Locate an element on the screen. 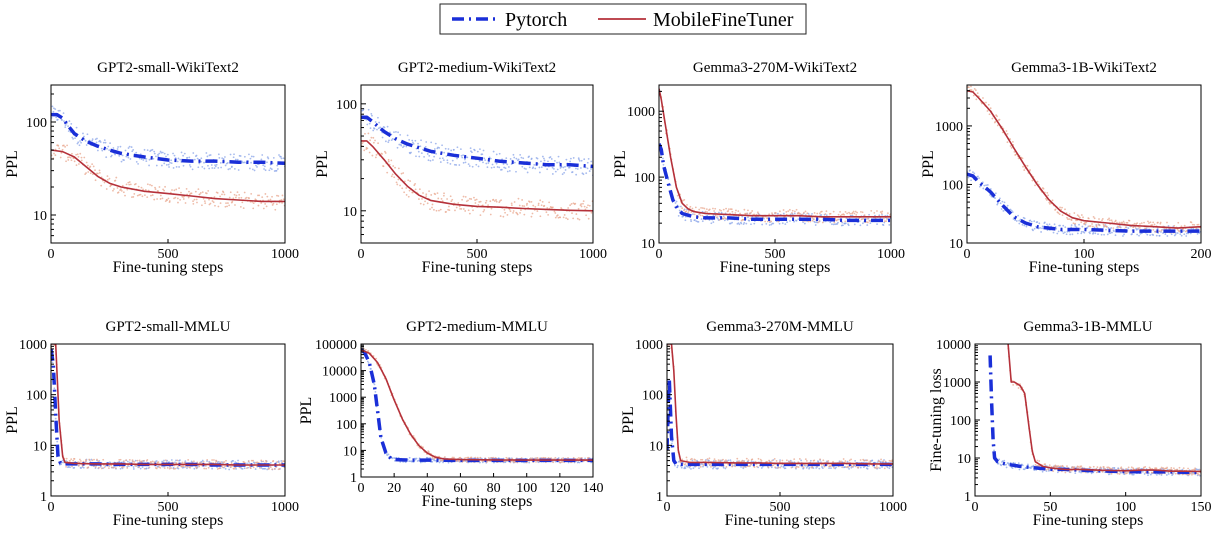 The width and height of the screenshot is (1216, 534). chart-title: Gemma3-1B-MMLU is located at coordinates (1087, 327).